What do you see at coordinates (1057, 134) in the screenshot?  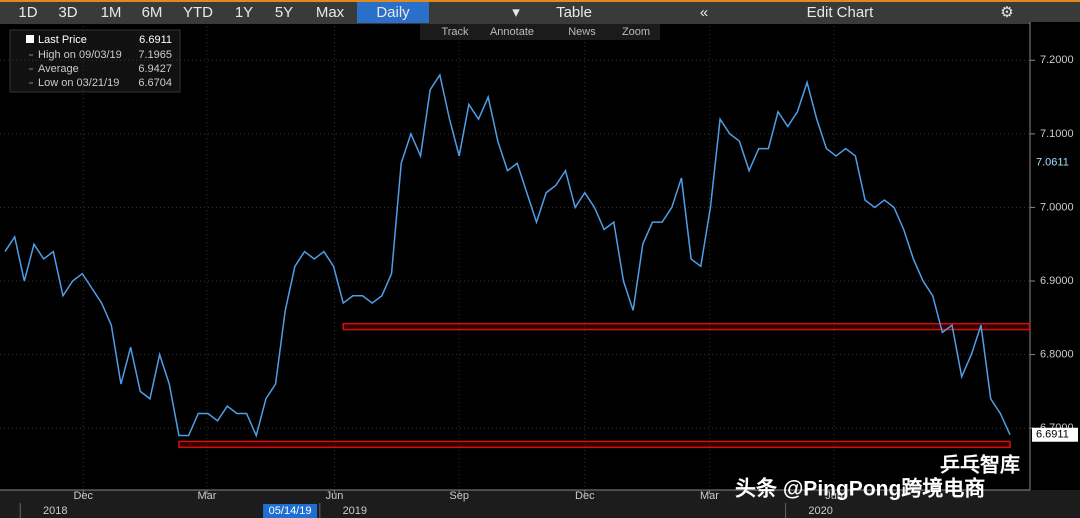 I see `y-tick-label: 7.1000` at bounding box center [1057, 134].